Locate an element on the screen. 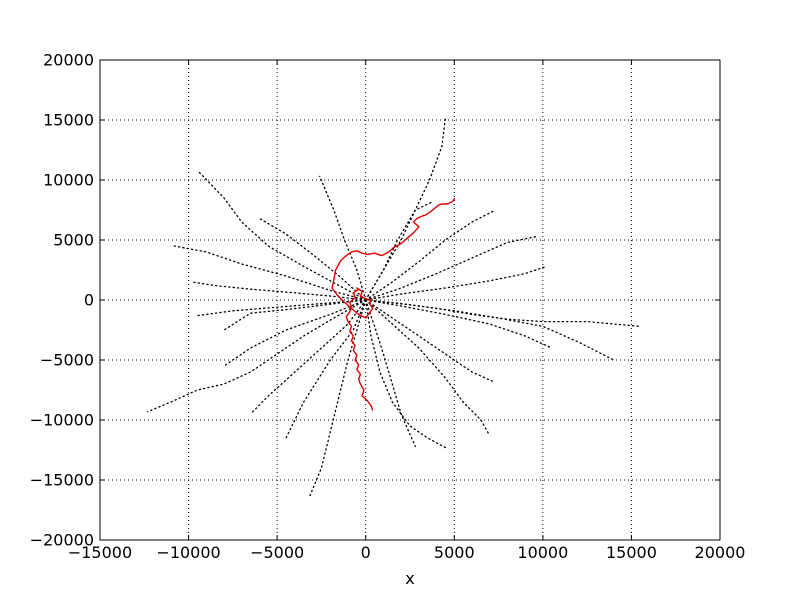  y-tick-label: 5000 is located at coordinates (73, 240).